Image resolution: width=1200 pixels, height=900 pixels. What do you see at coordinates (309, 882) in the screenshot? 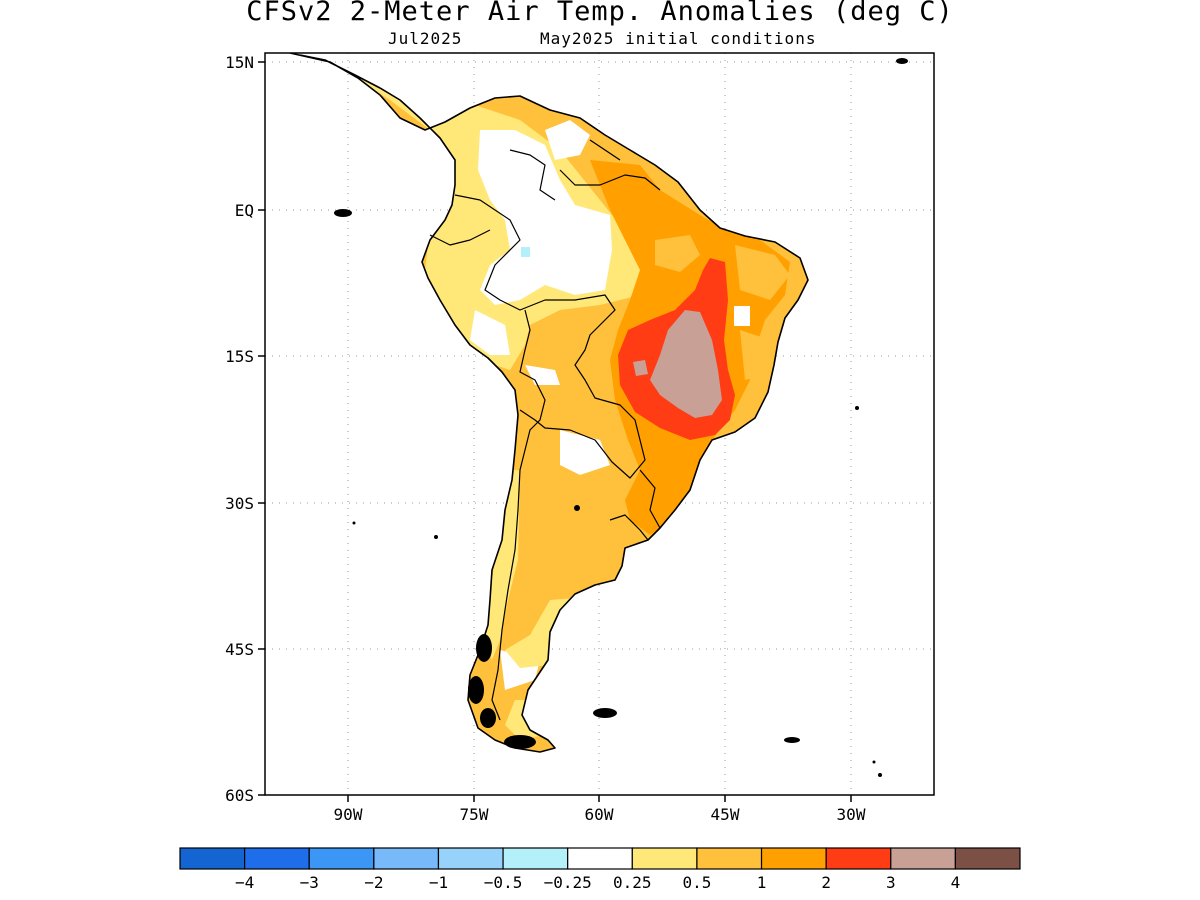
I see `colorbar-label: −3` at bounding box center [309, 882].